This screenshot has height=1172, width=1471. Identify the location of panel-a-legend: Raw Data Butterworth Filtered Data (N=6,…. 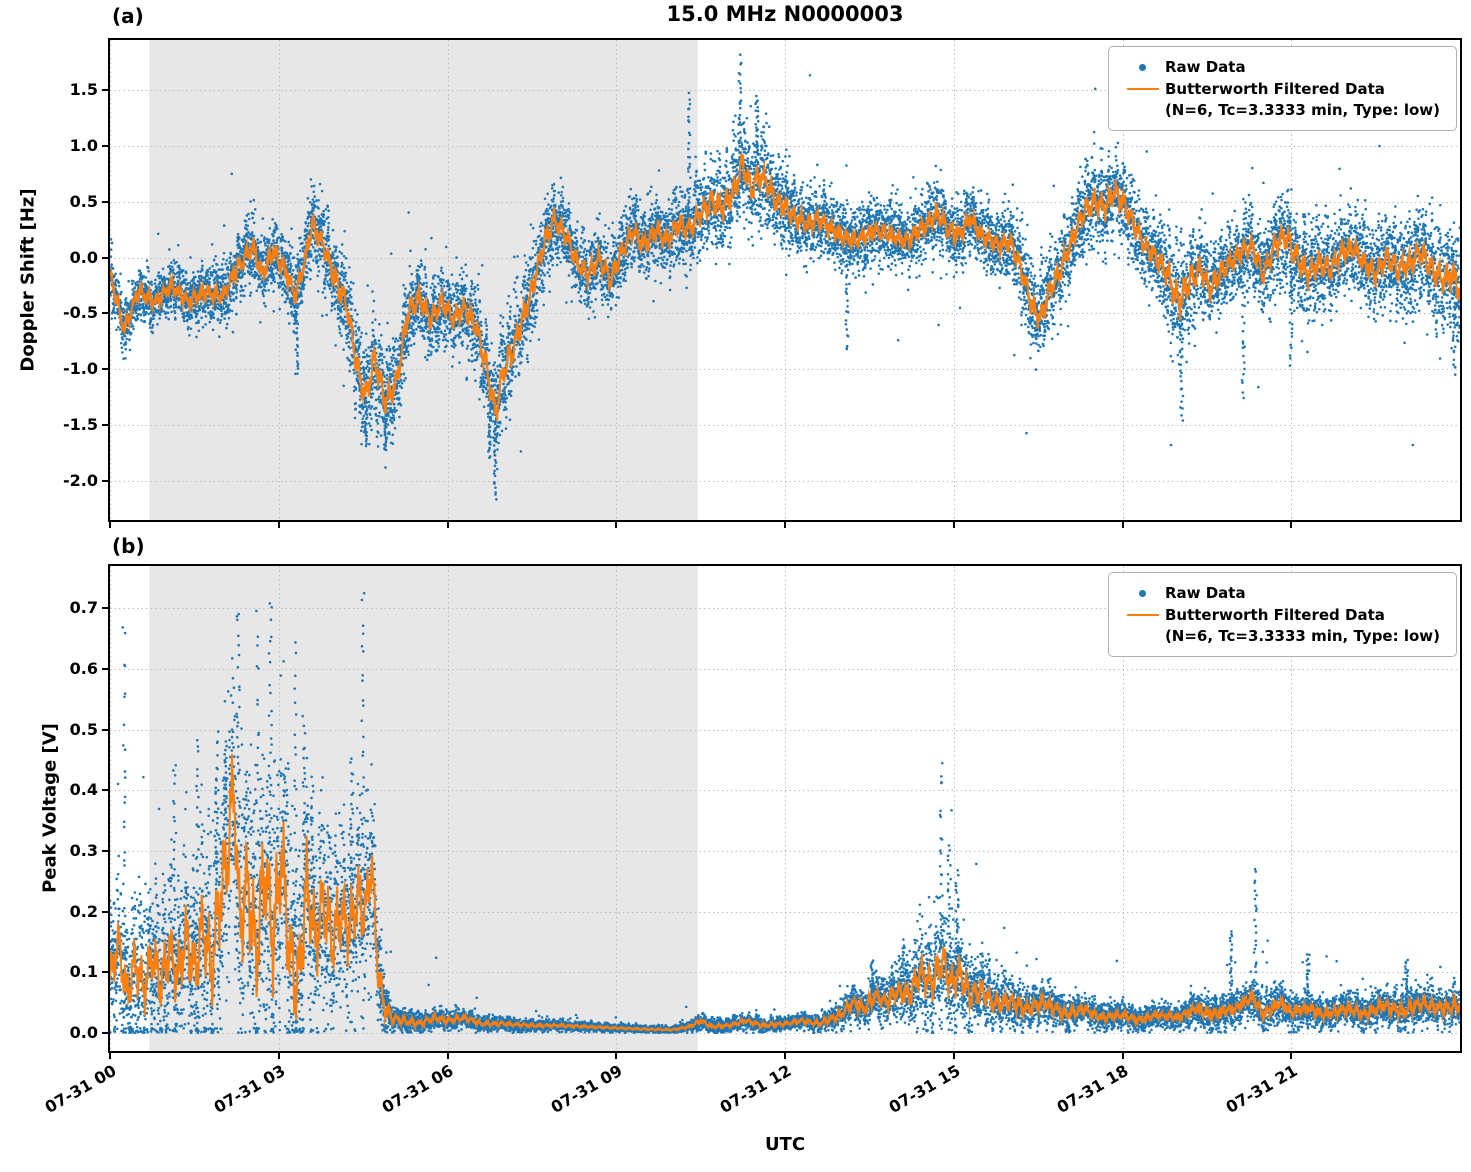
(1282, 88).